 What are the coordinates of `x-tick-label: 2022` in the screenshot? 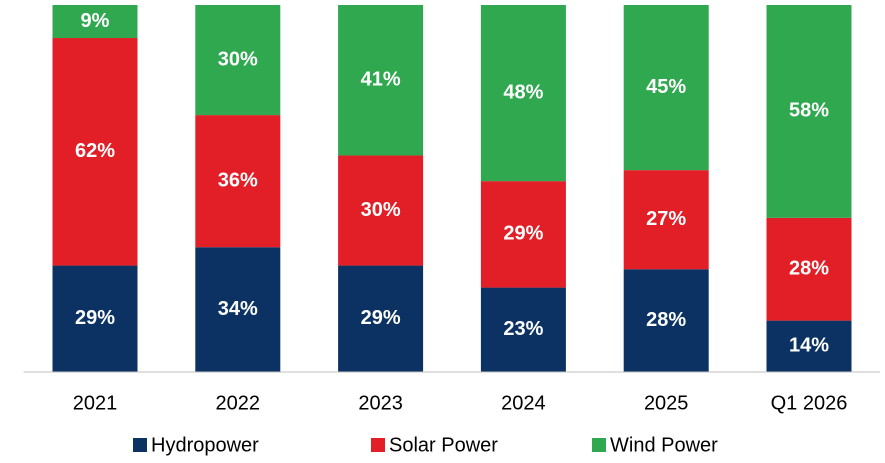 It's located at (238, 403).